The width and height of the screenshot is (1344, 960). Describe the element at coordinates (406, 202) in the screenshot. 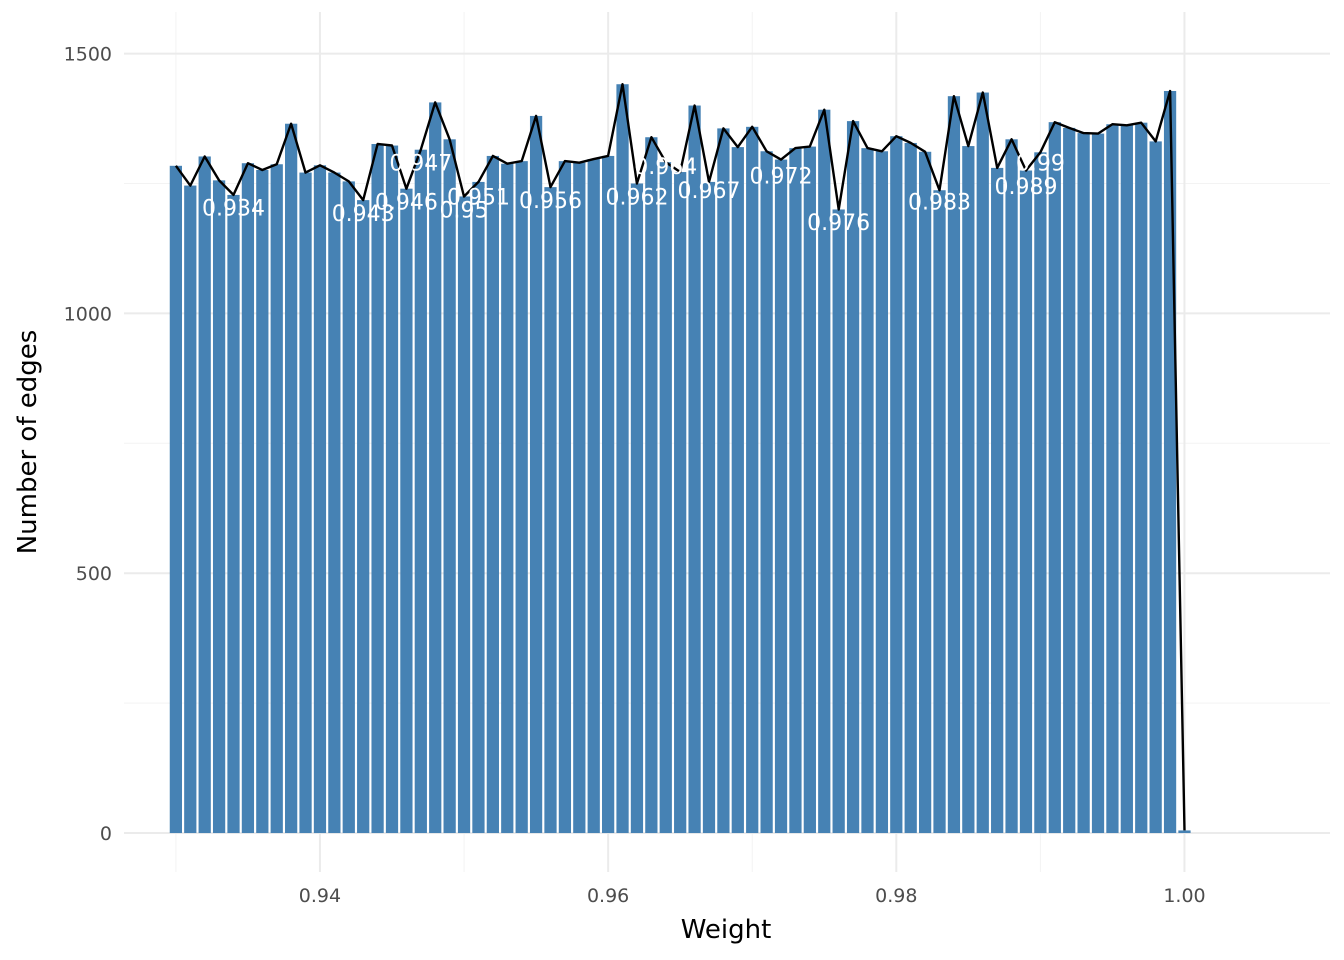

I see `bar-value-label: 0.946` at that location.